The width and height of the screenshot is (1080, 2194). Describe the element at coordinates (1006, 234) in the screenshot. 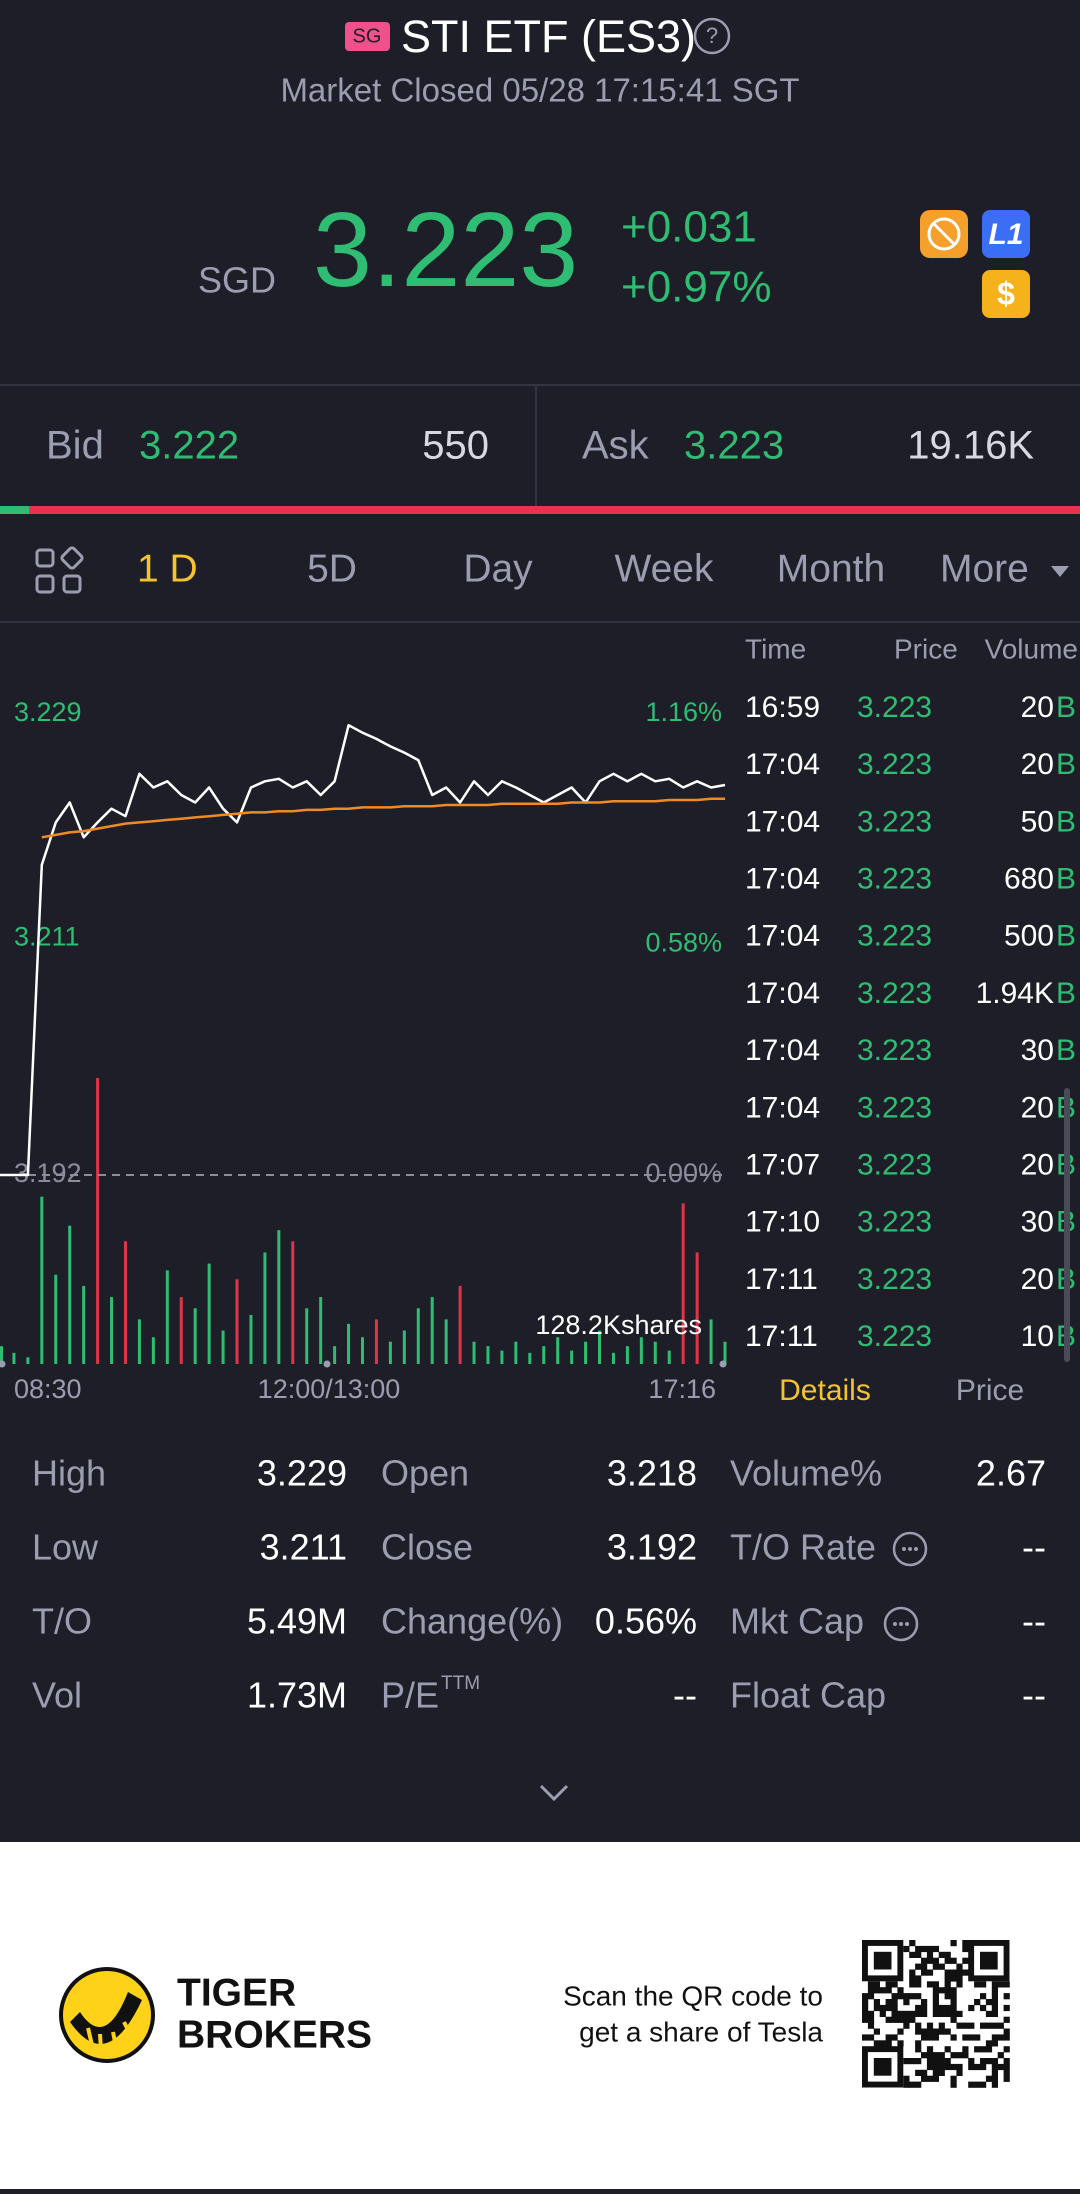

I see `level-badge` at that location.